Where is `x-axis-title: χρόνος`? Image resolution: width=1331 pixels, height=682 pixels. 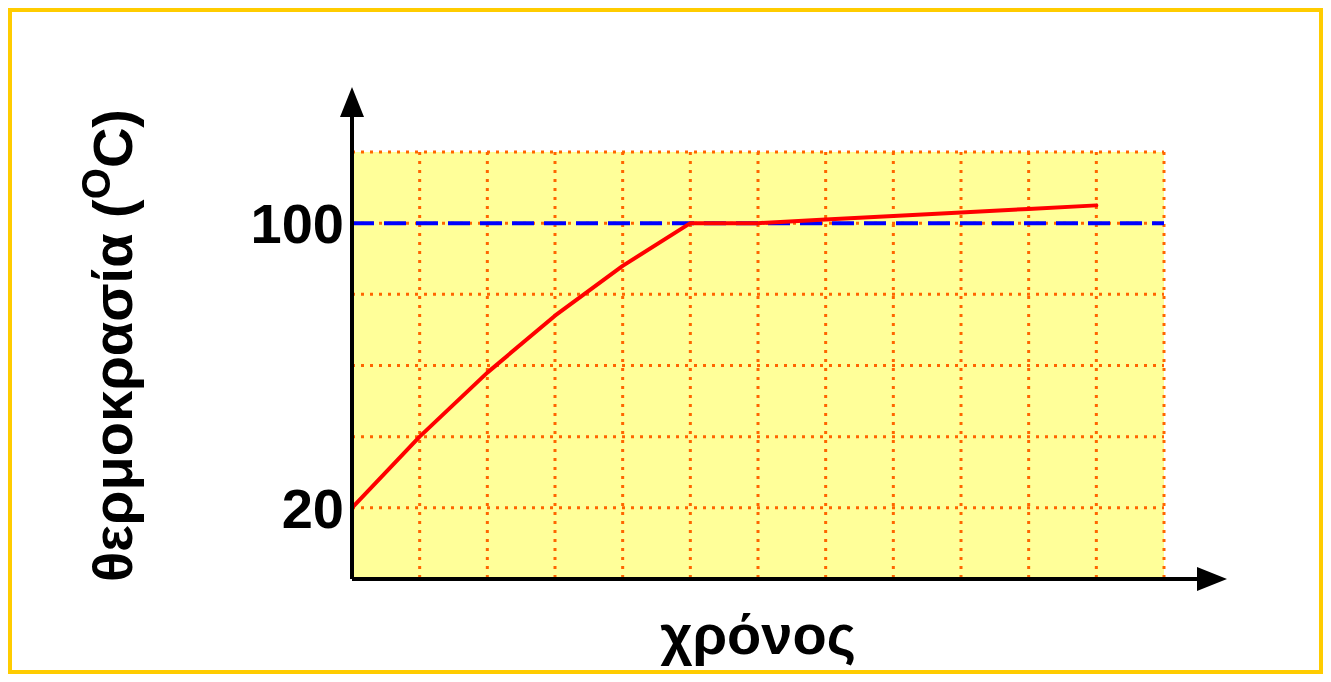
x-axis-title: χρόνος is located at coordinates (758, 634).